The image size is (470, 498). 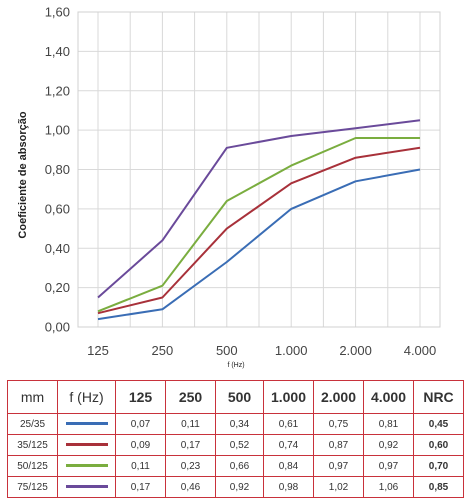 What do you see at coordinates (57, 51) in the screenshot?
I see `y-tick-label: 1,40` at bounding box center [57, 51].